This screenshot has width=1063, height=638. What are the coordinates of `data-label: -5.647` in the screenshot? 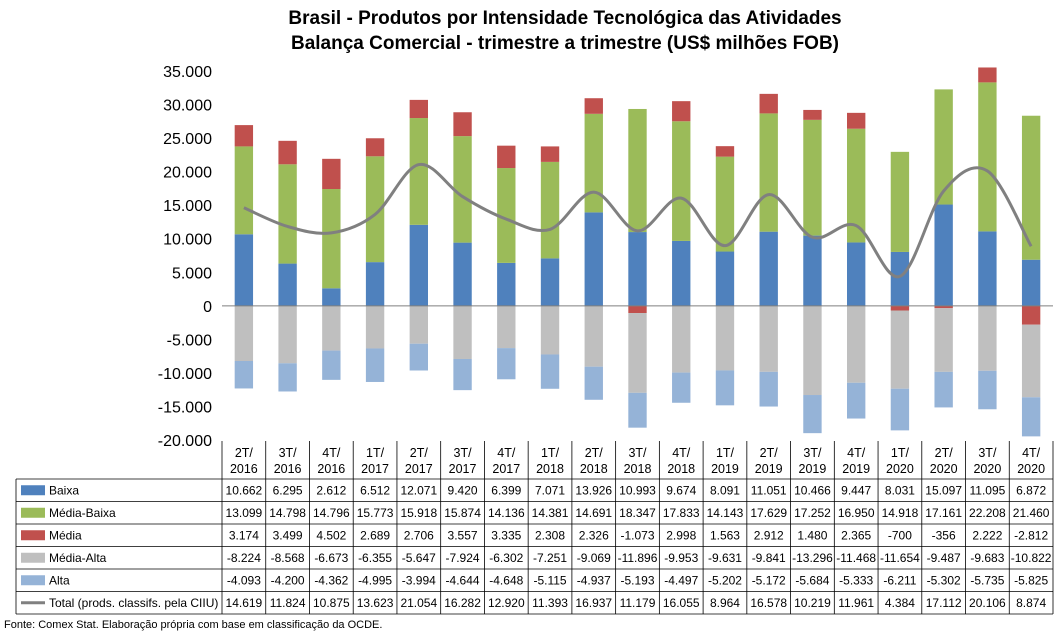 It's located at (419, 558).